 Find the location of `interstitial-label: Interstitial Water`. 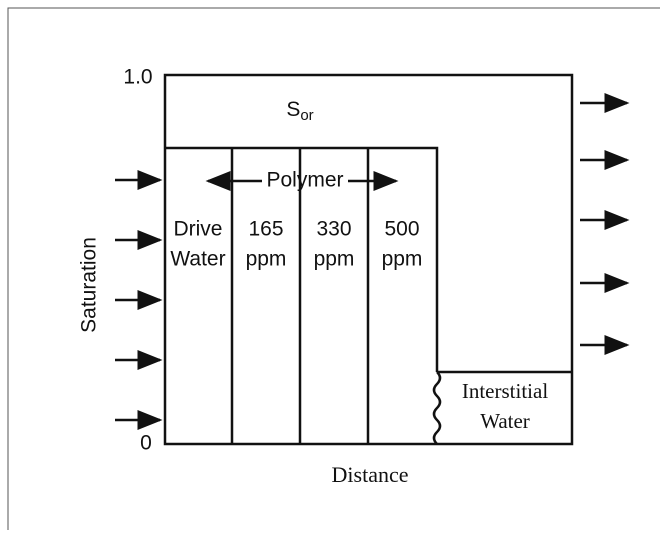

interstitial-label: Interstitial Water is located at coordinates (505, 406).